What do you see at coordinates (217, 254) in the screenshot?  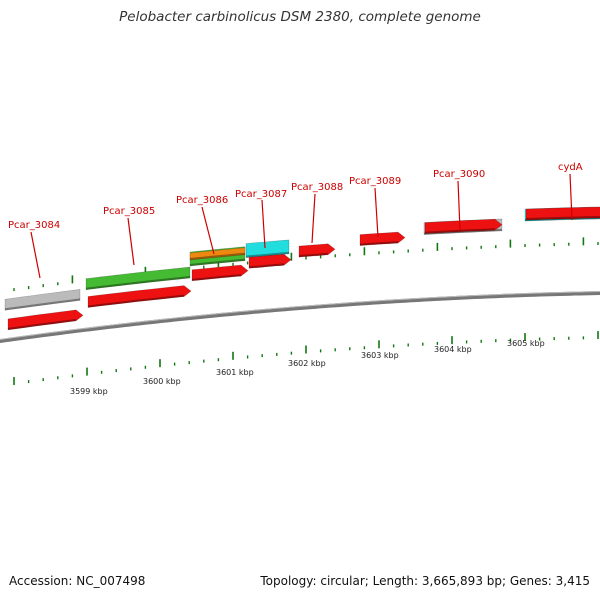 I see `gene-box-pcar-3086-orange` at bounding box center [217, 254].